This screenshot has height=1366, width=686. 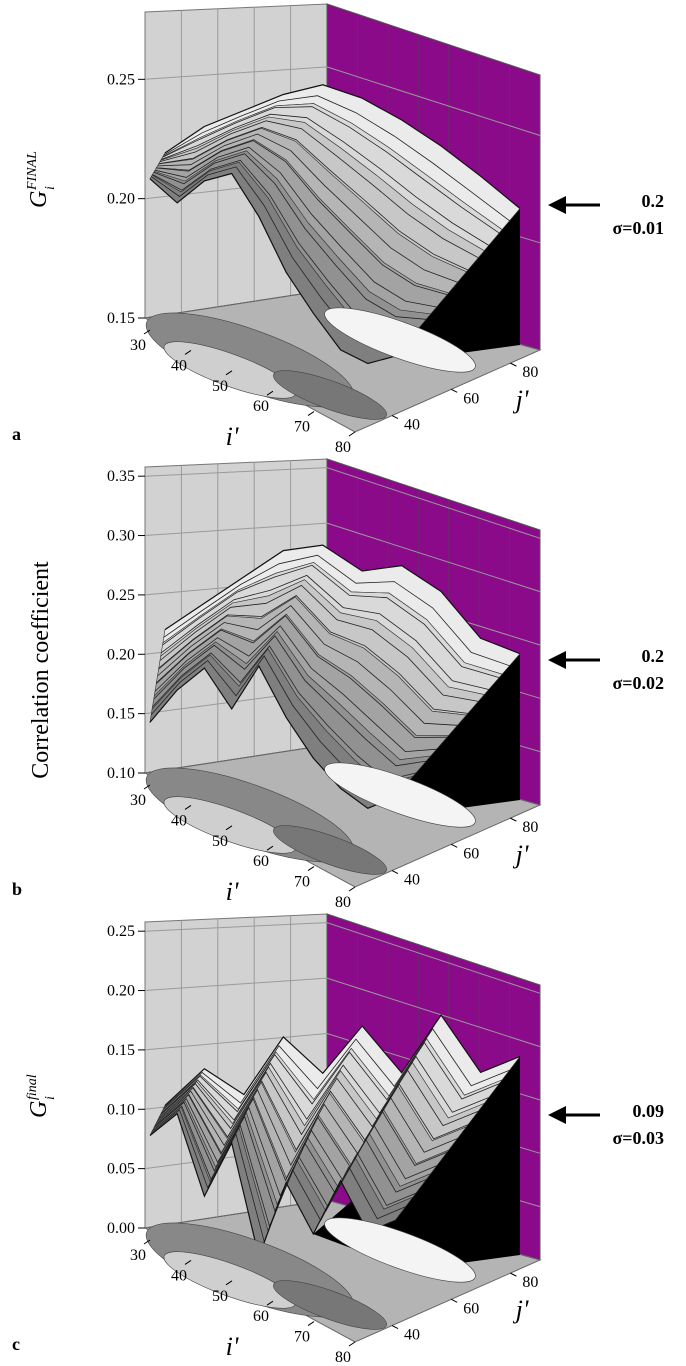 I want to click on z-tick-label: 0.25, so click(x=121, y=79).